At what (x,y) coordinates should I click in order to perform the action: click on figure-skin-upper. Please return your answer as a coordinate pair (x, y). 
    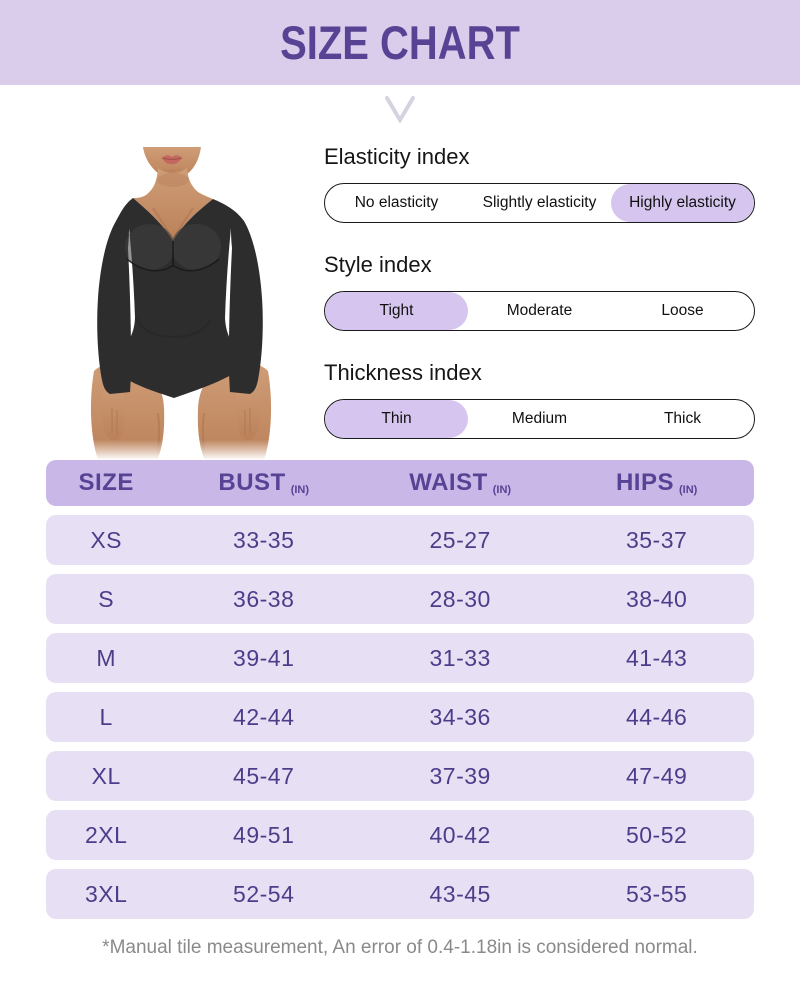
    Looking at the image, I should click on (173, 194).